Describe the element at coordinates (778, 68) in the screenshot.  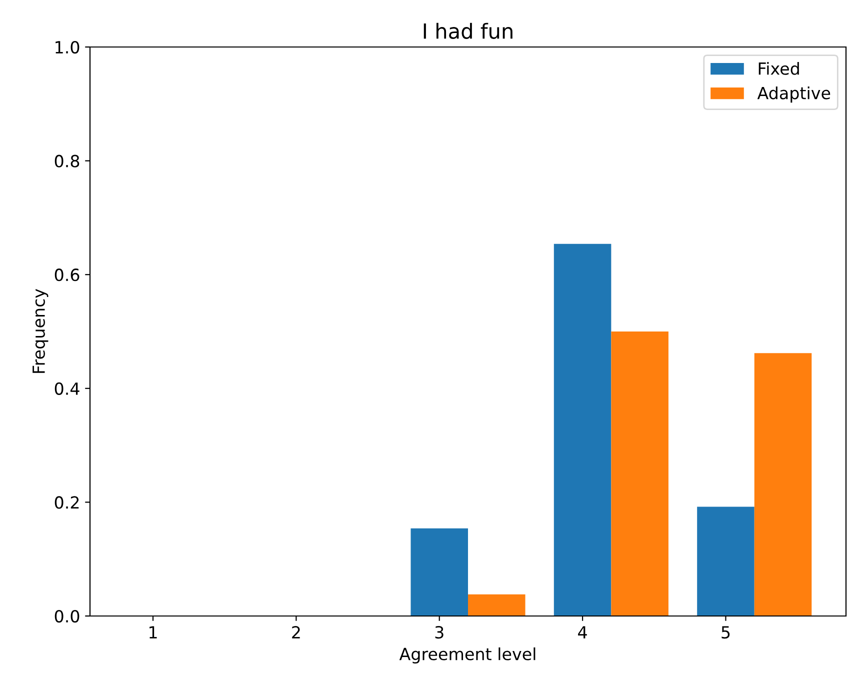
I see `legend-label: Fixed` at that location.